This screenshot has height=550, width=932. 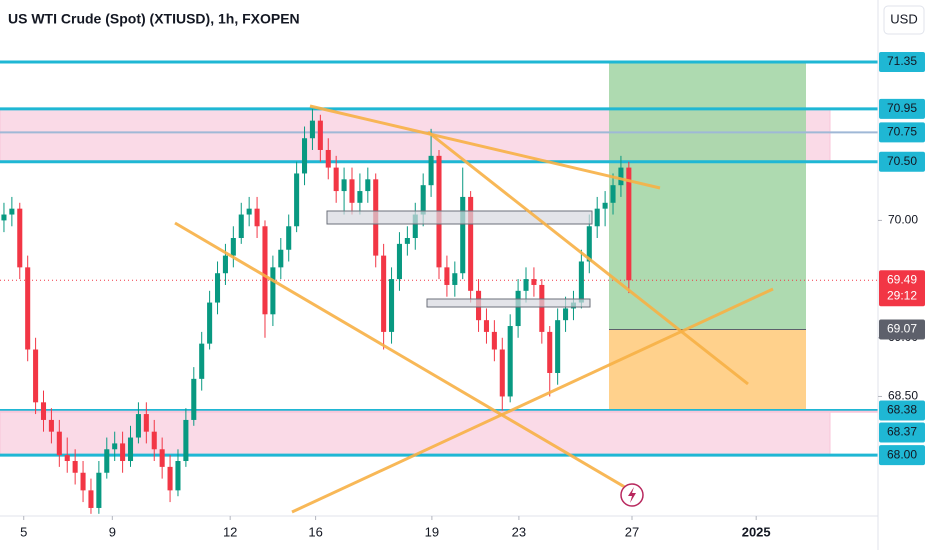 What do you see at coordinates (903, 396) in the screenshot?
I see `y-tick-label: 68.50` at bounding box center [903, 396].